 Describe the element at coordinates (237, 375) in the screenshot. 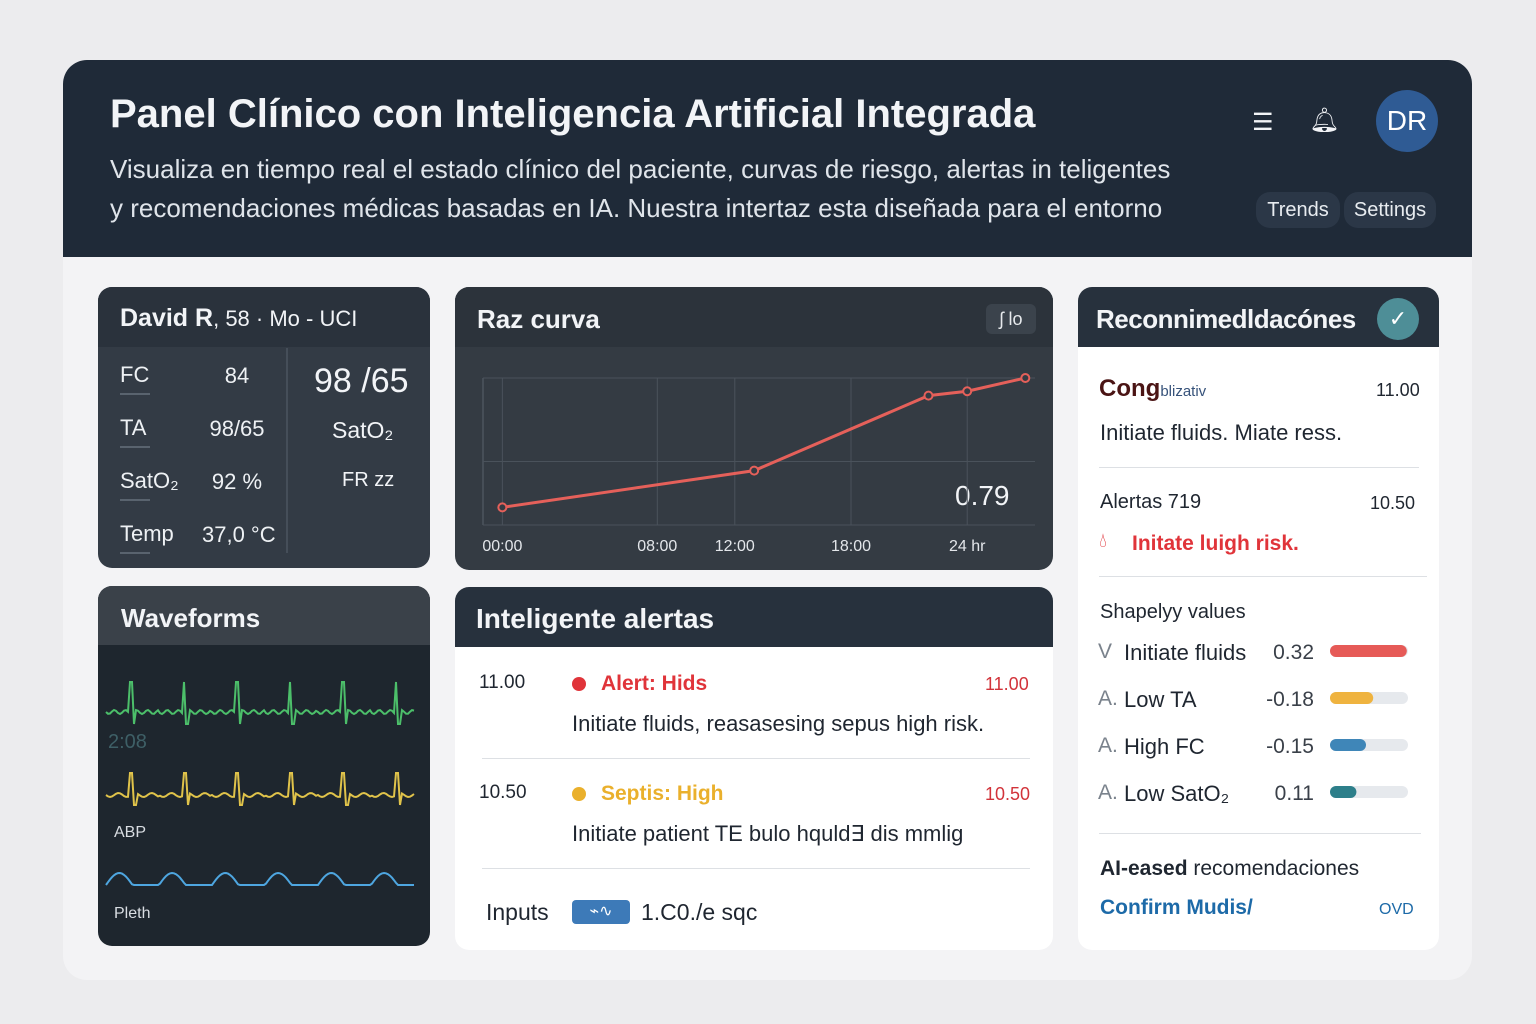

I see `vital-value: 84` at that location.